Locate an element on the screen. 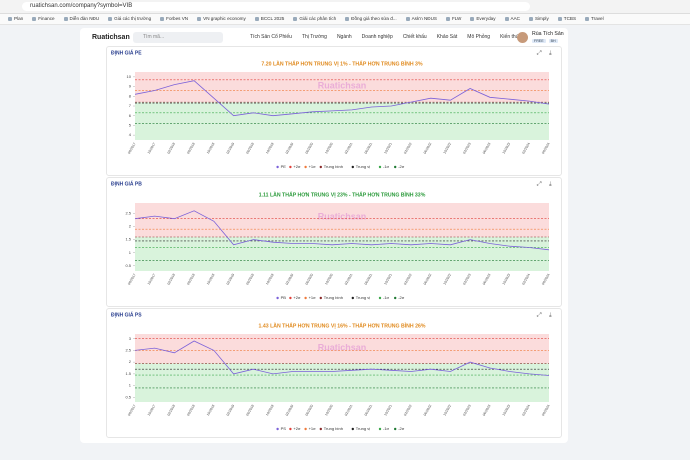 The image size is (690, 460). address-bar: ruatichsan.com/company?symbol=VIB is located at coordinates (276, 6).